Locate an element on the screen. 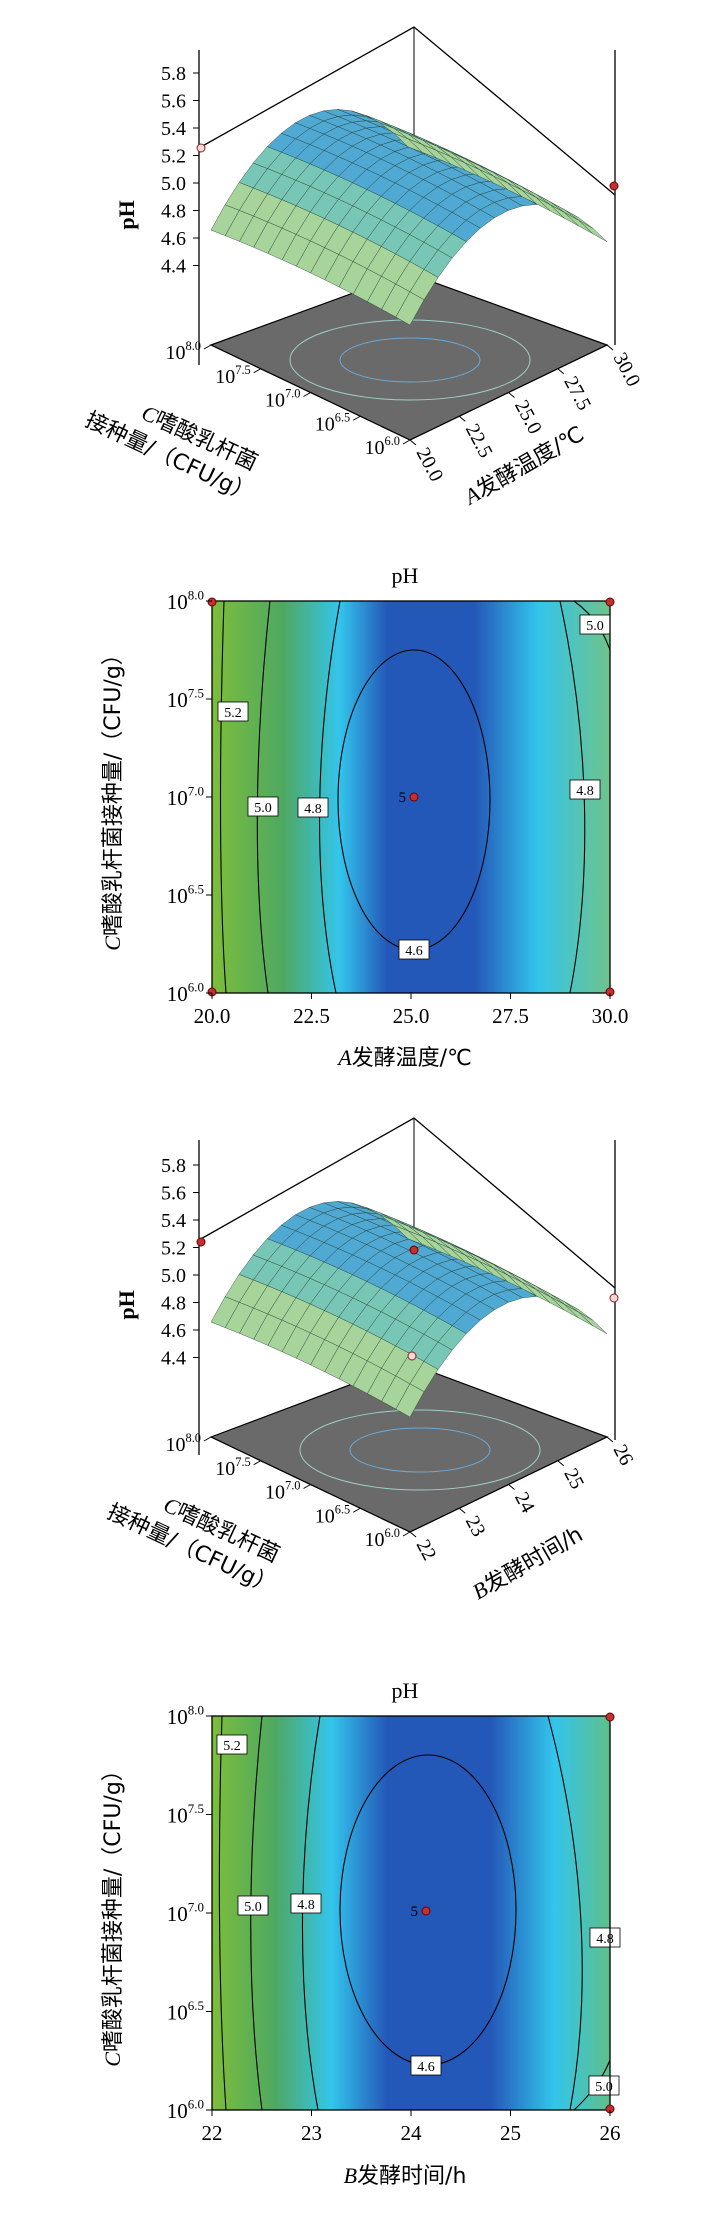 The height and width of the screenshot is (2220, 728). z-tick-label: 5.8 is located at coordinates (173, 1166).